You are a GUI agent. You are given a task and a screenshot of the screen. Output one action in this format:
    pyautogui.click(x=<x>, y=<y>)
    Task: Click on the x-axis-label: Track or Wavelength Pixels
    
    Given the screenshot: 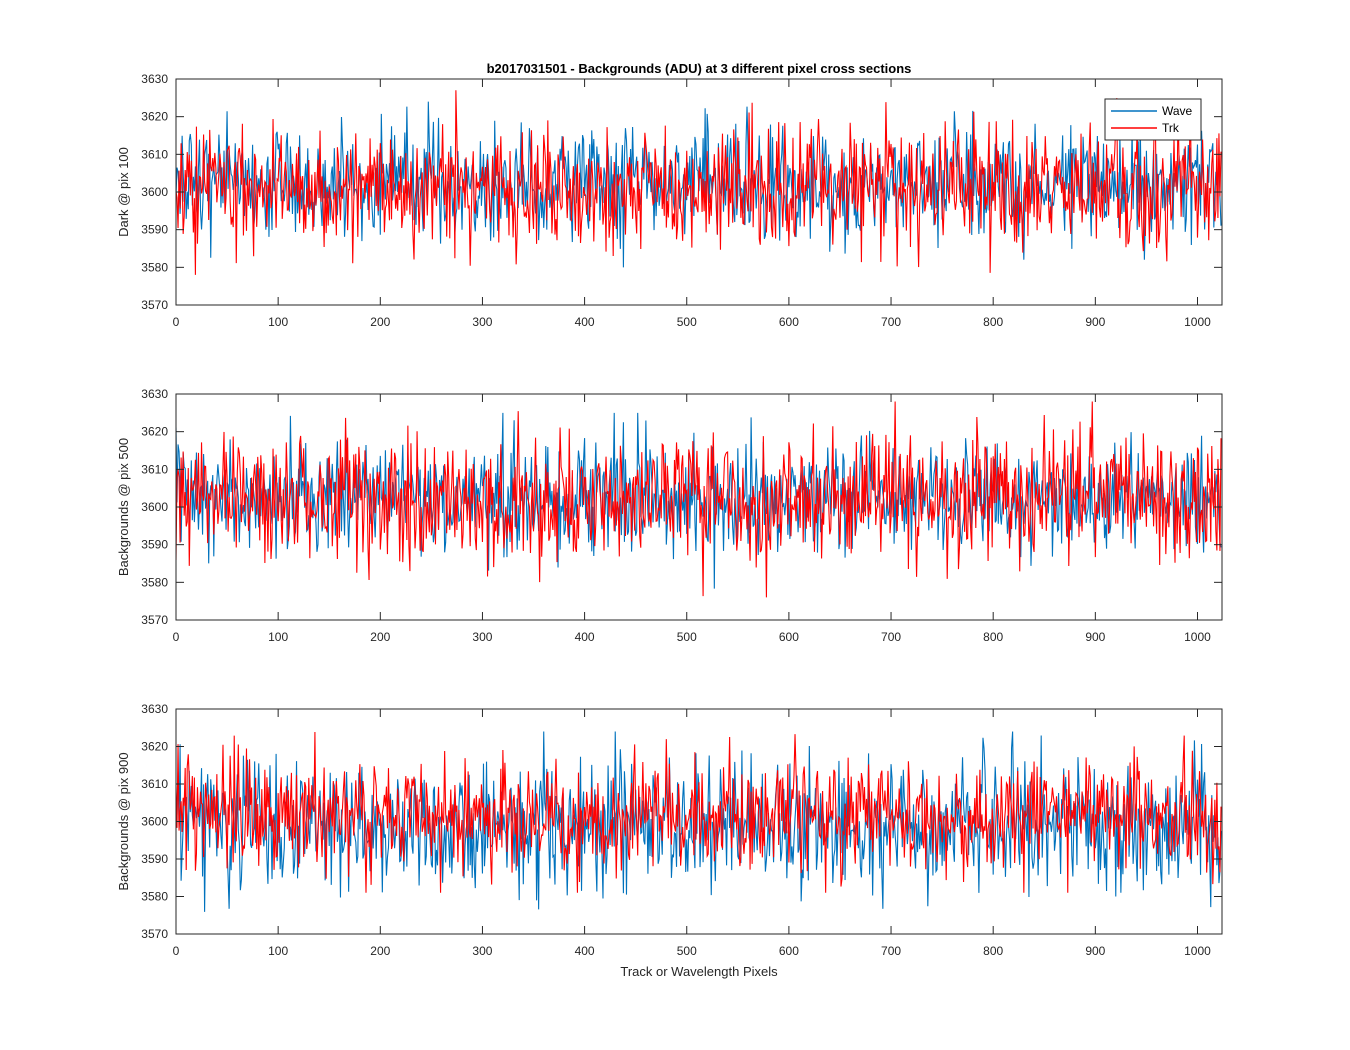 What is the action you would take?
    pyautogui.click(x=699, y=971)
    